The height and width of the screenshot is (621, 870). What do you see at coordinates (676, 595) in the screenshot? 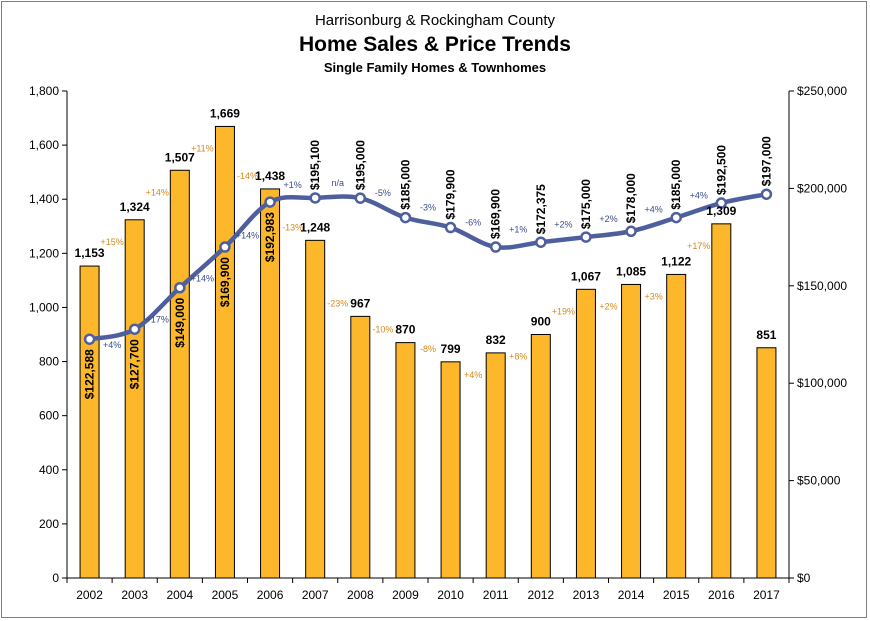
I see `x-tick-label: 2015` at bounding box center [676, 595].